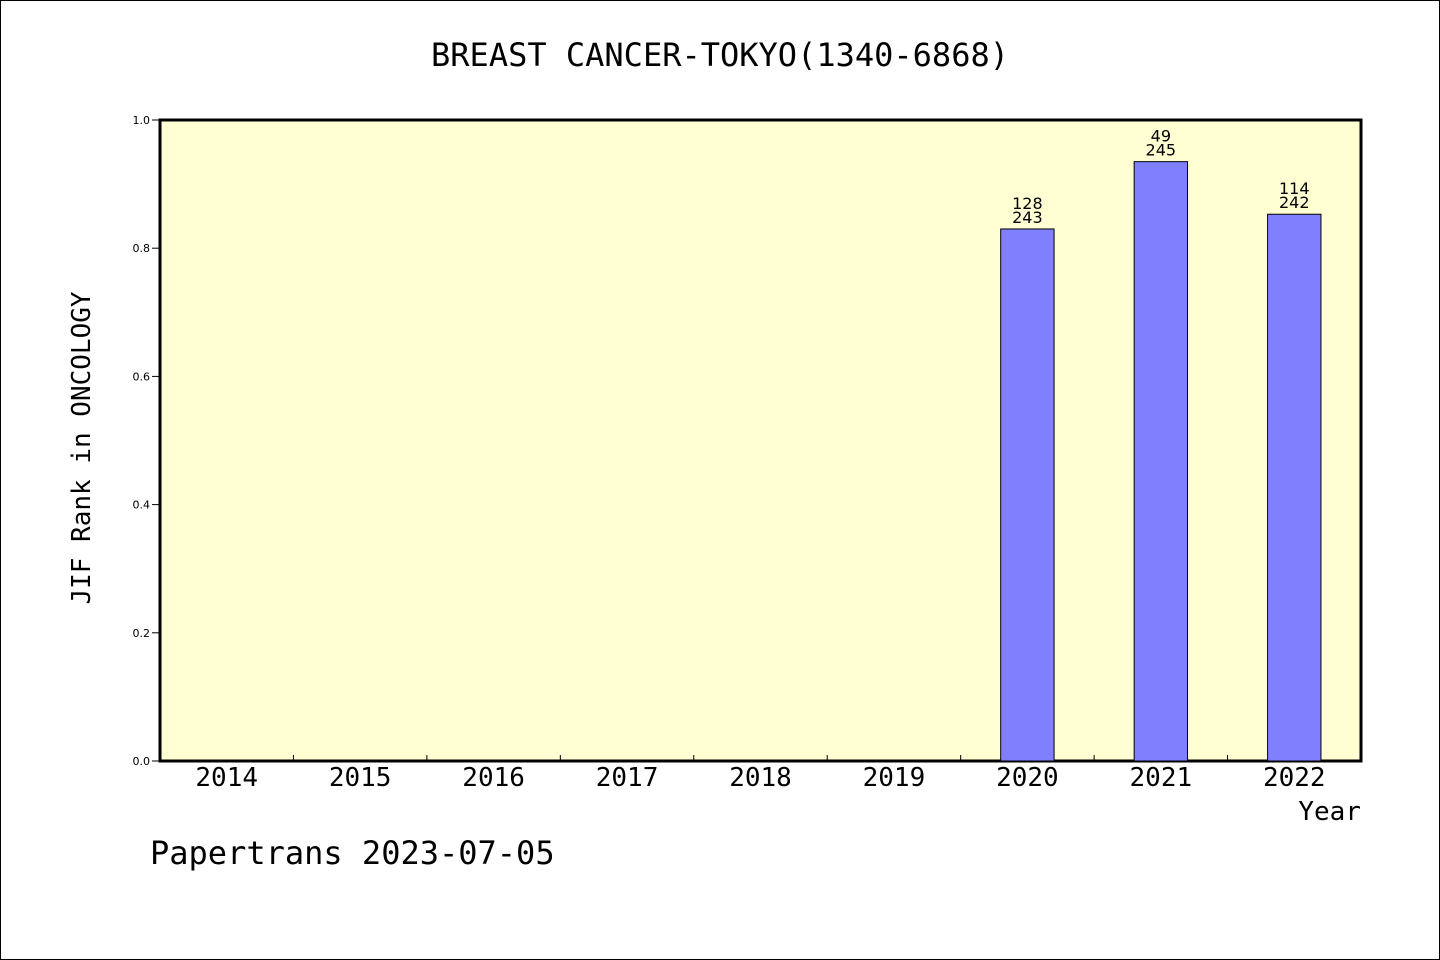 The image size is (1440, 960). I want to click on bar-rank-label: 128, so click(1027, 203).